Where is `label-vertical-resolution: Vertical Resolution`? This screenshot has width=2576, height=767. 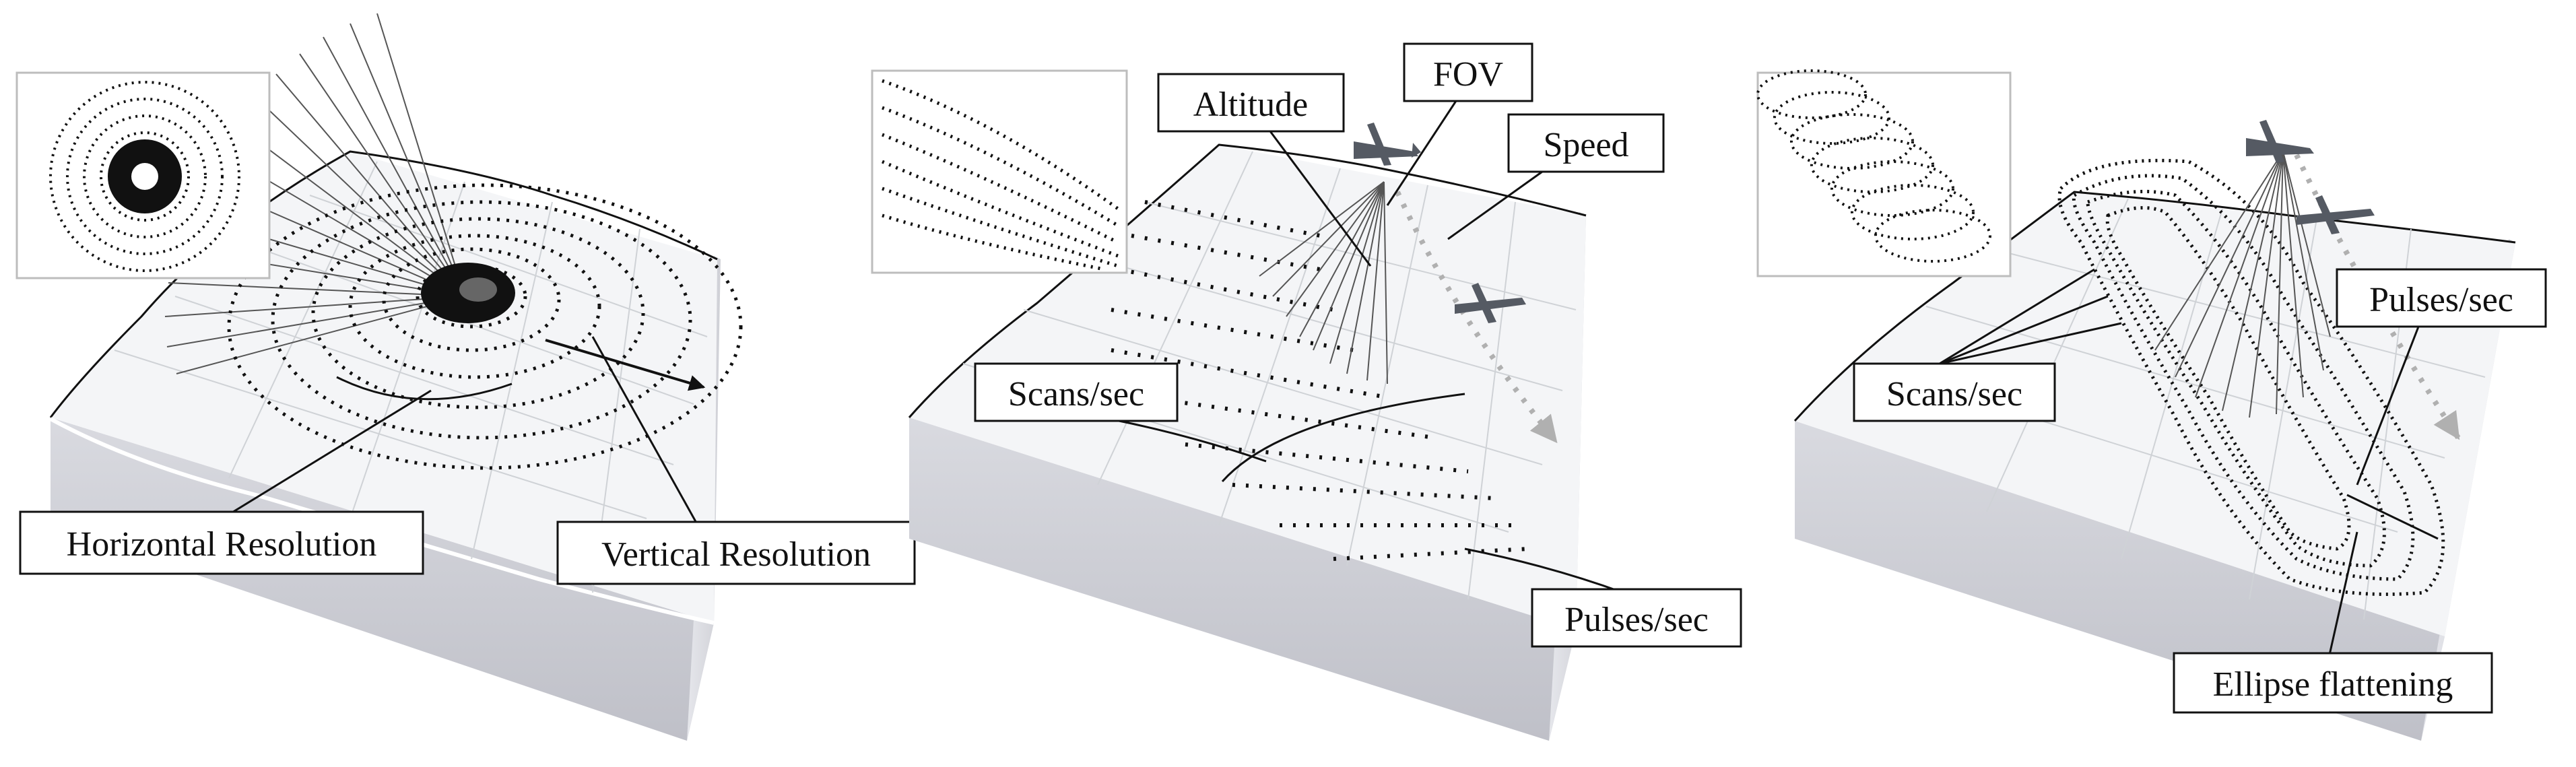 label-vertical-resolution: Vertical Resolution is located at coordinates (736, 553).